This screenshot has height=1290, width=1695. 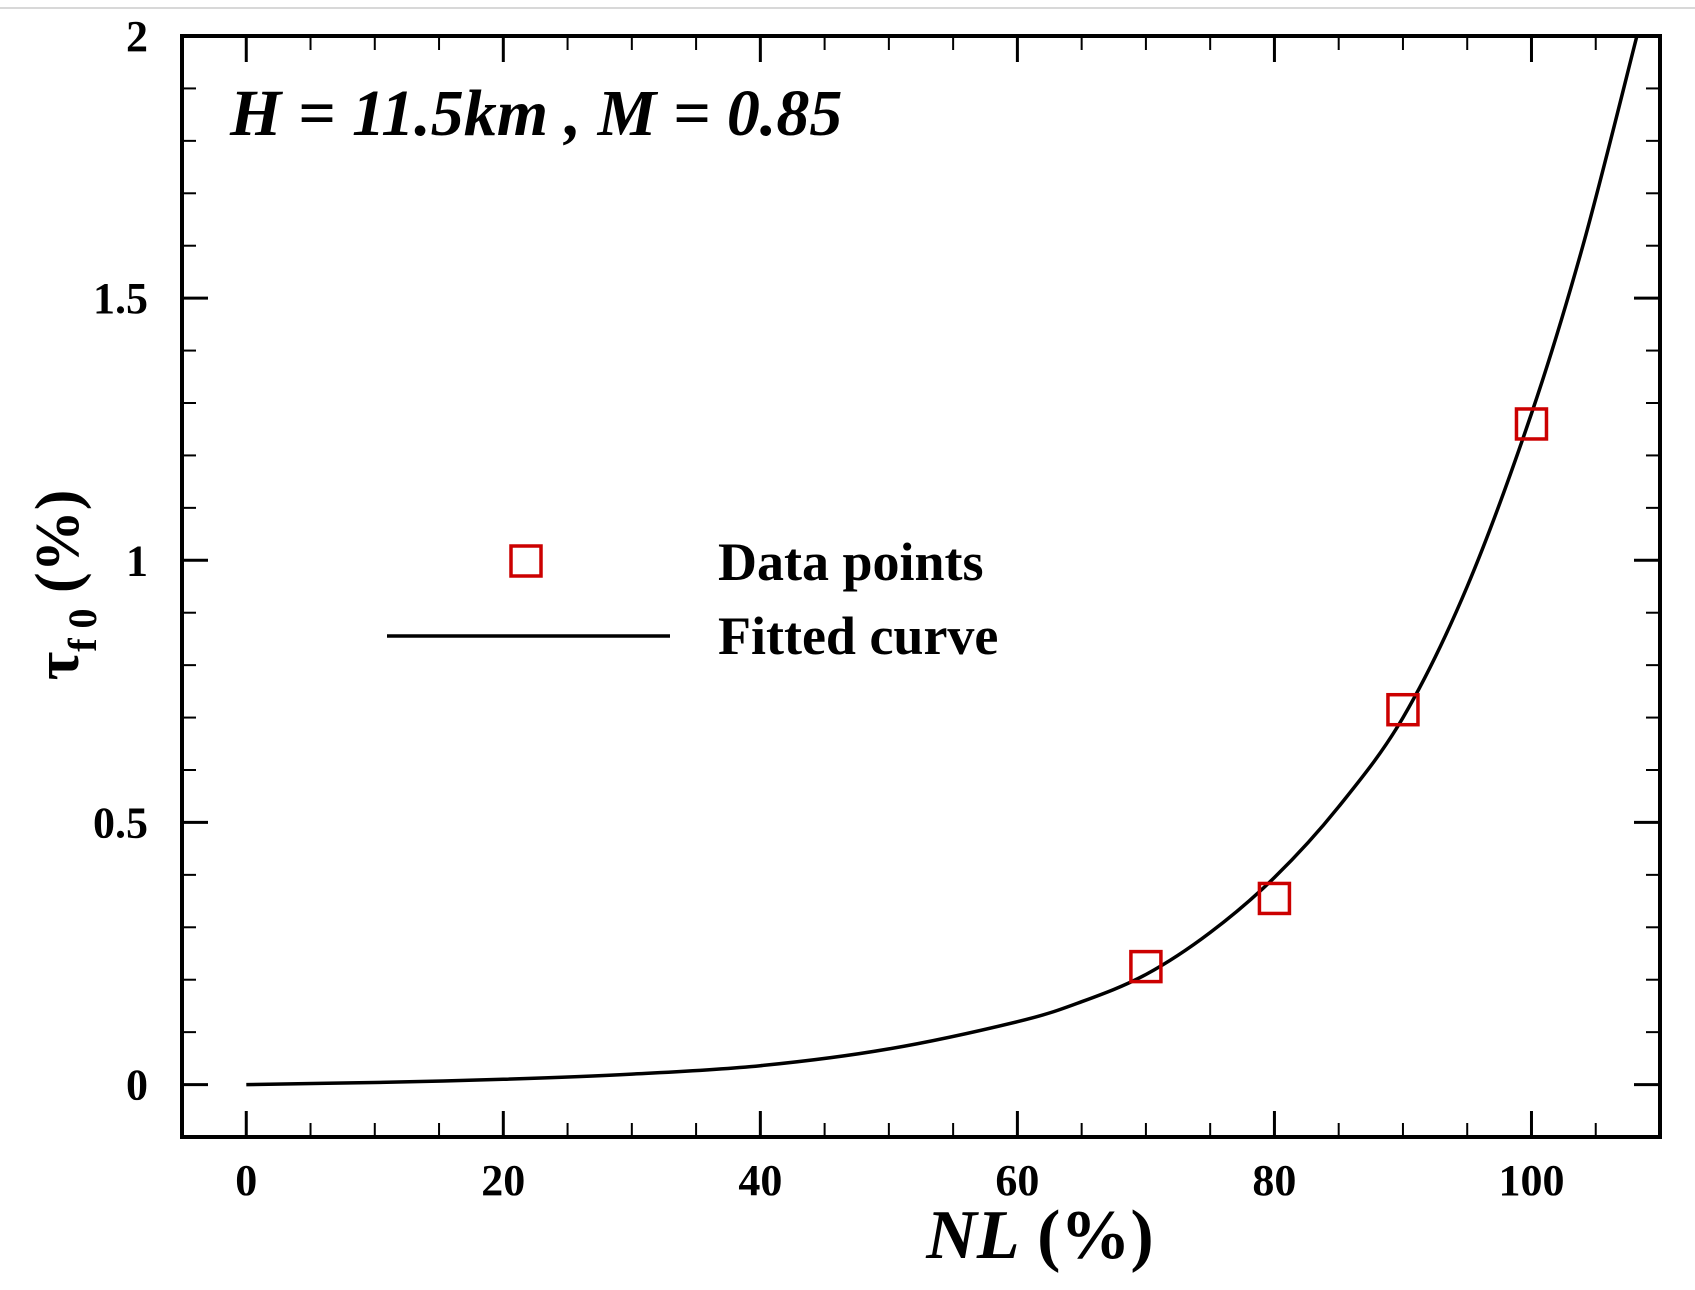 I want to click on x-tick-label: 20, so click(x=503, y=1180).